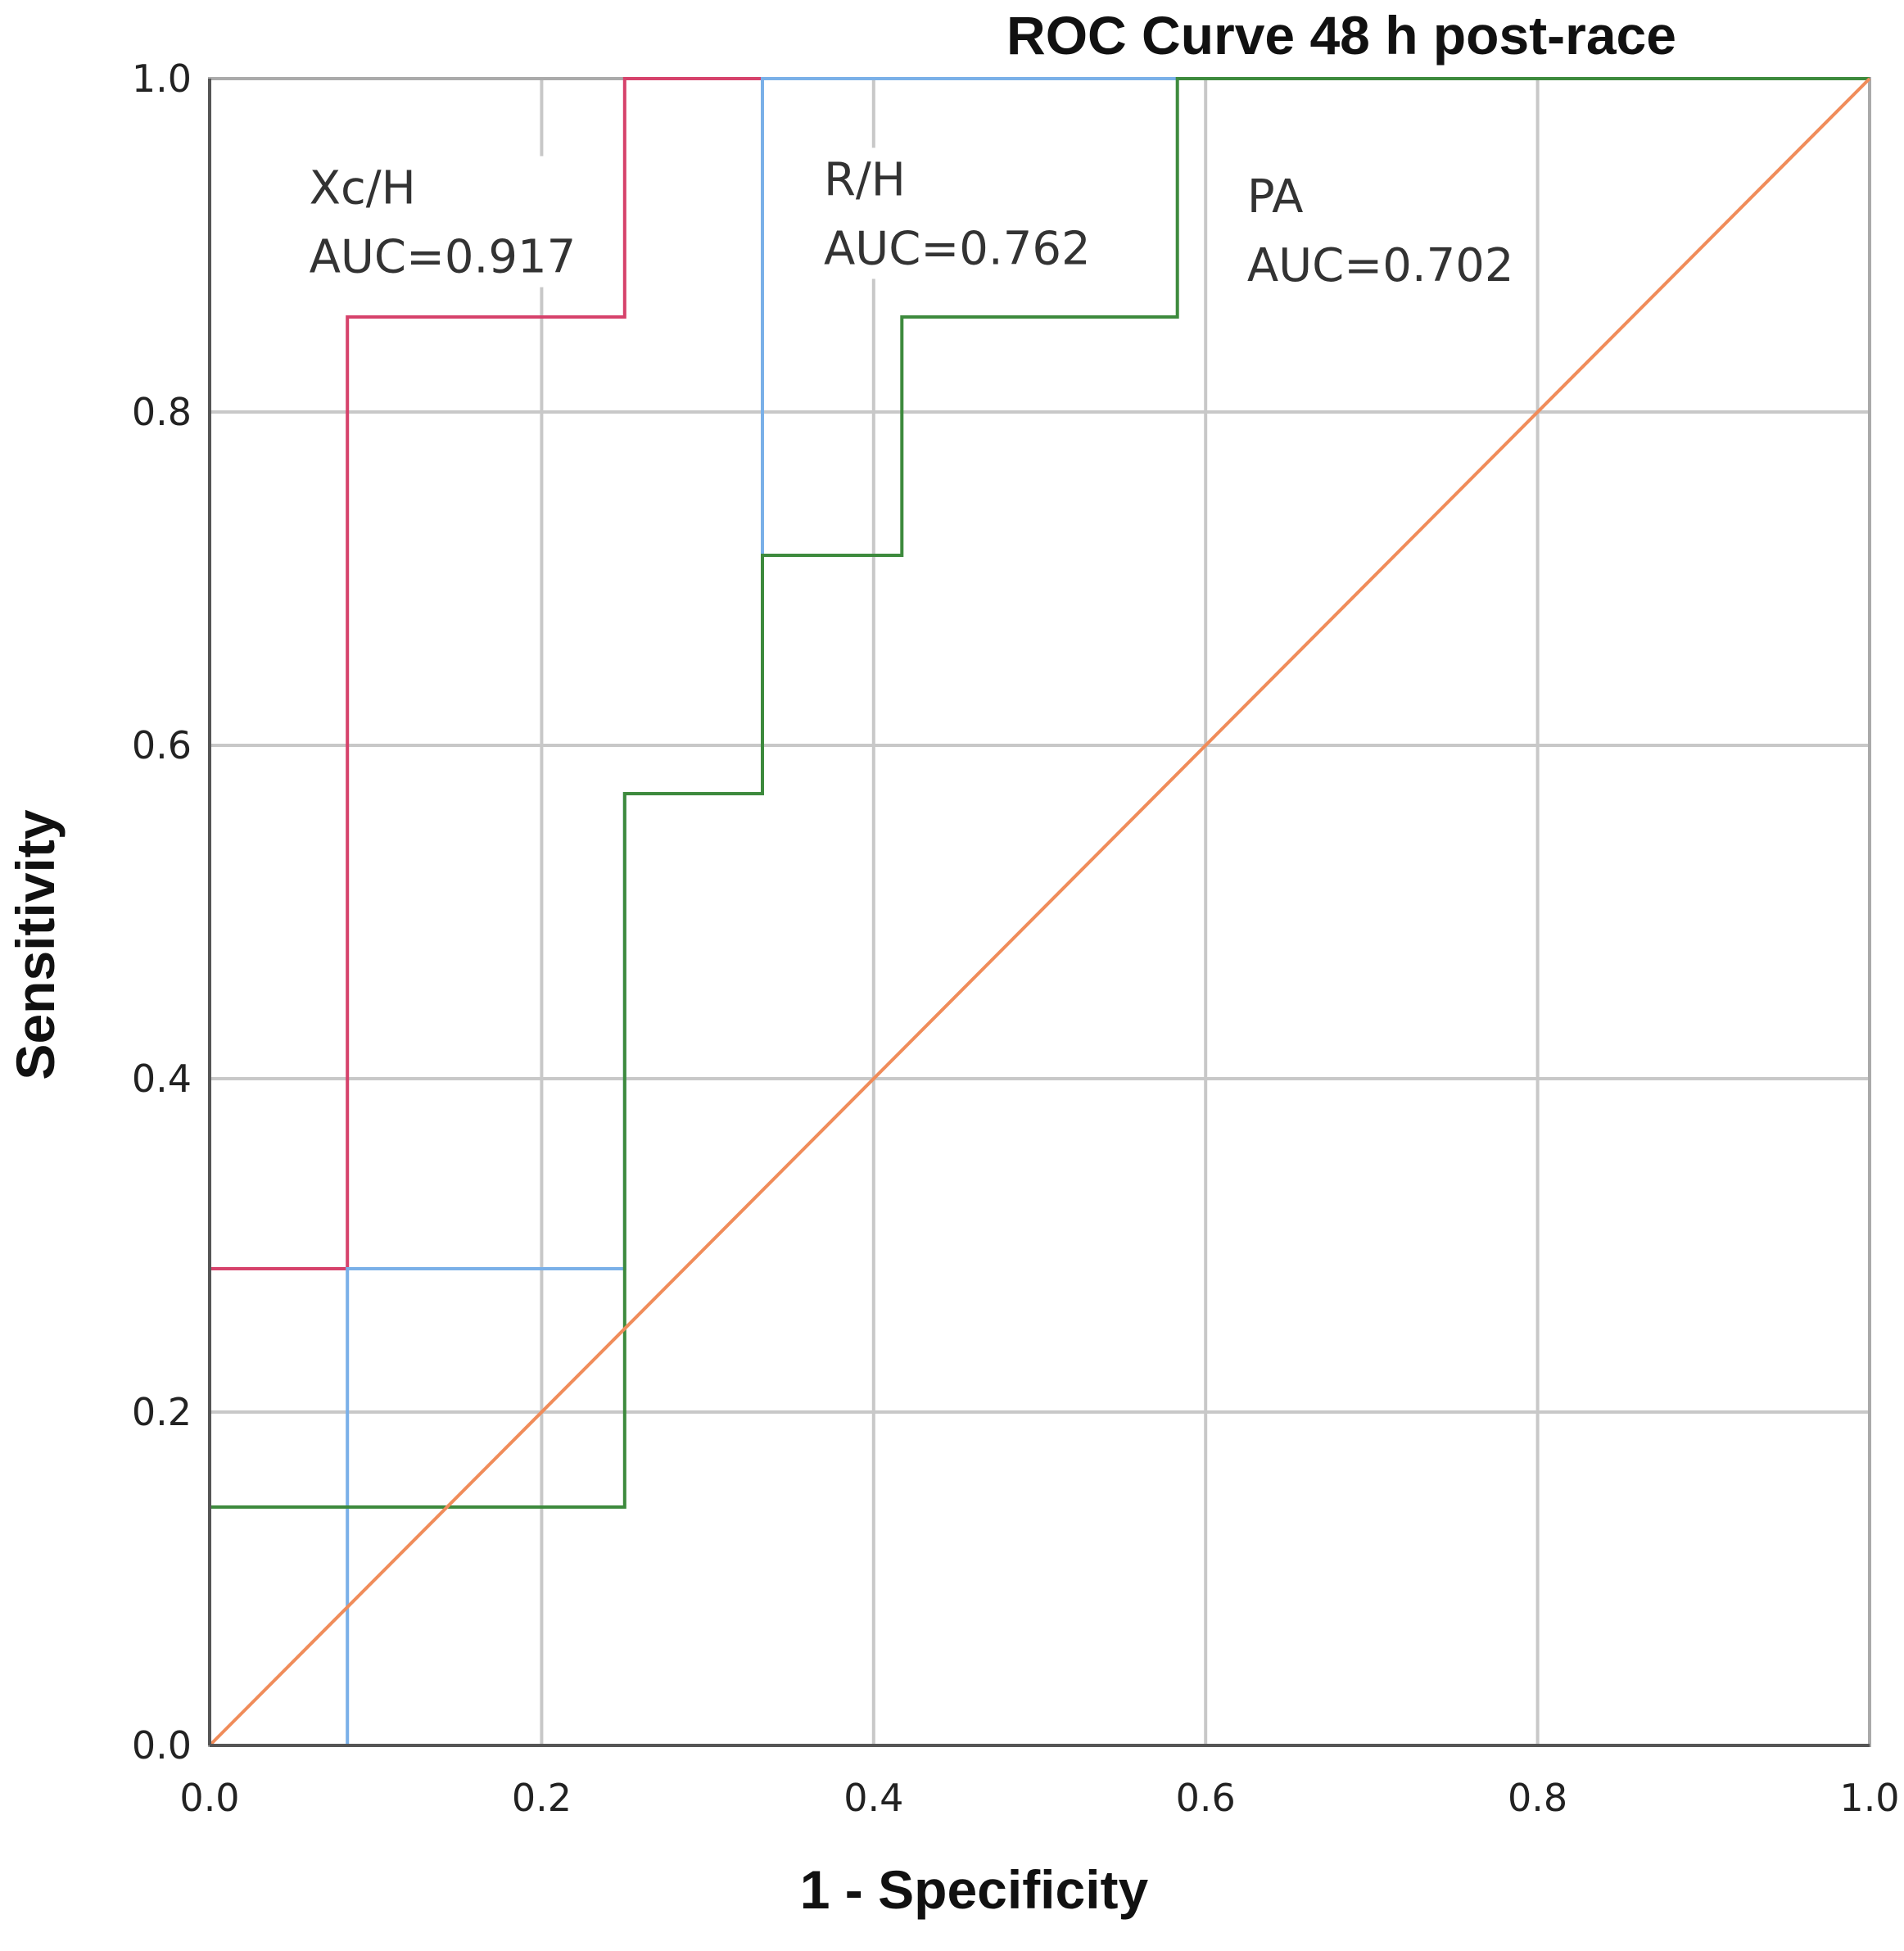 The height and width of the screenshot is (1951, 1904). I want to click on annotation-r-h: R/H AUC=0.762, so click(956, 213).